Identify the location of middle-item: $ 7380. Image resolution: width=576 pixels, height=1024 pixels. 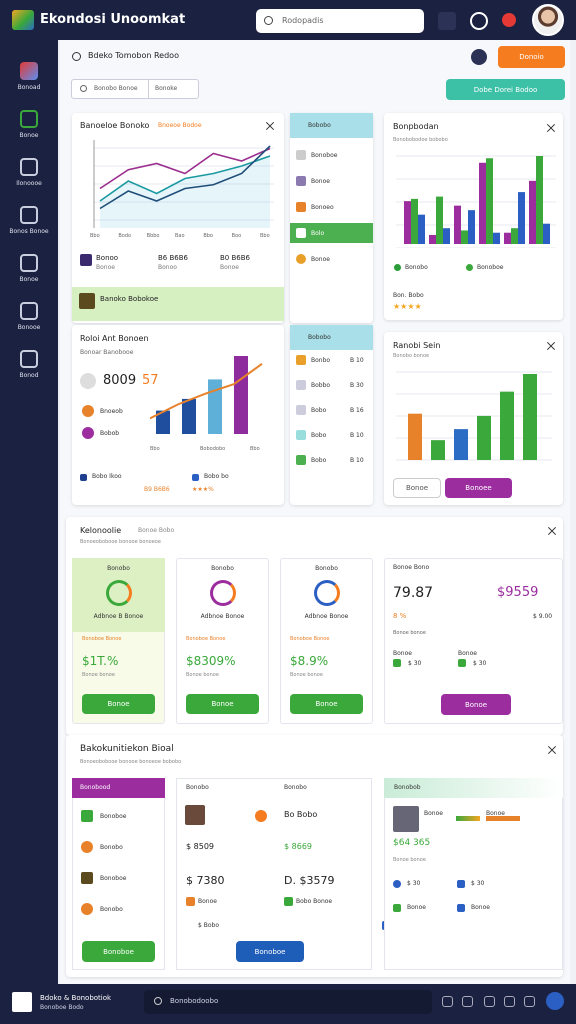
(205, 880).